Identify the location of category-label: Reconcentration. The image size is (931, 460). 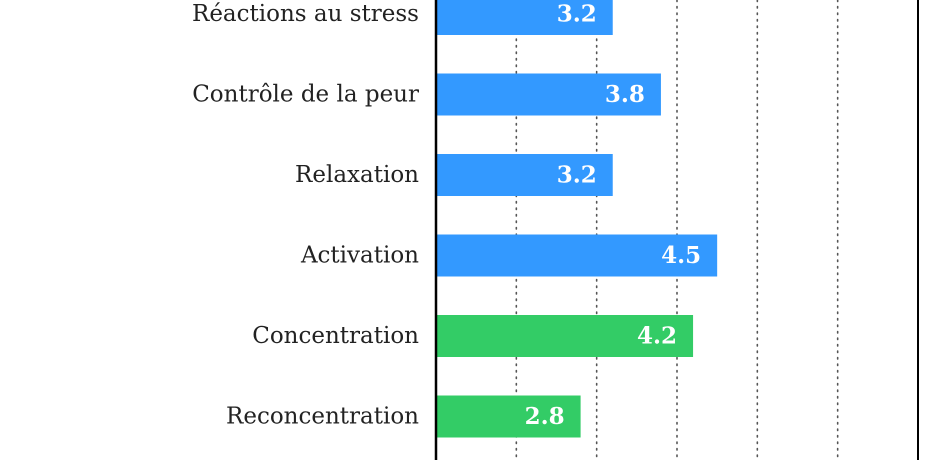
(322, 417).